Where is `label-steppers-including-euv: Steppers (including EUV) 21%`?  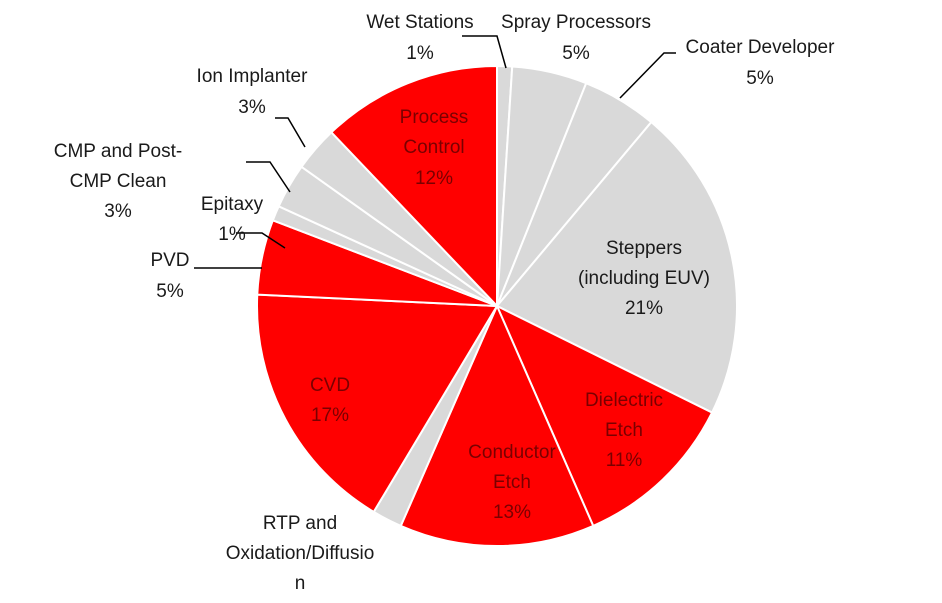
label-steppers-including-euv: Steppers (including EUV) 21% is located at coordinates (644, 278).